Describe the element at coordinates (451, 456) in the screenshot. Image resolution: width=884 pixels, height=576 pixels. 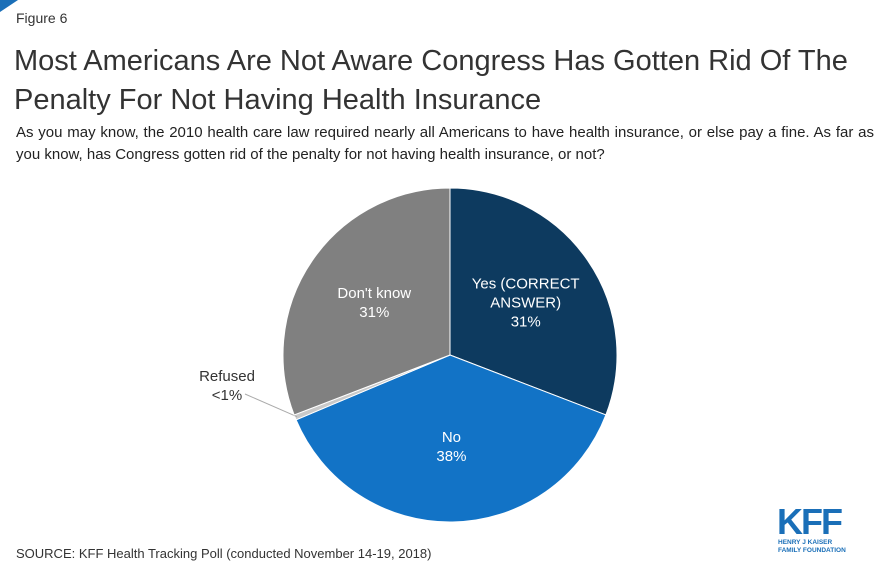
I see `value-label: 38%` at that location.